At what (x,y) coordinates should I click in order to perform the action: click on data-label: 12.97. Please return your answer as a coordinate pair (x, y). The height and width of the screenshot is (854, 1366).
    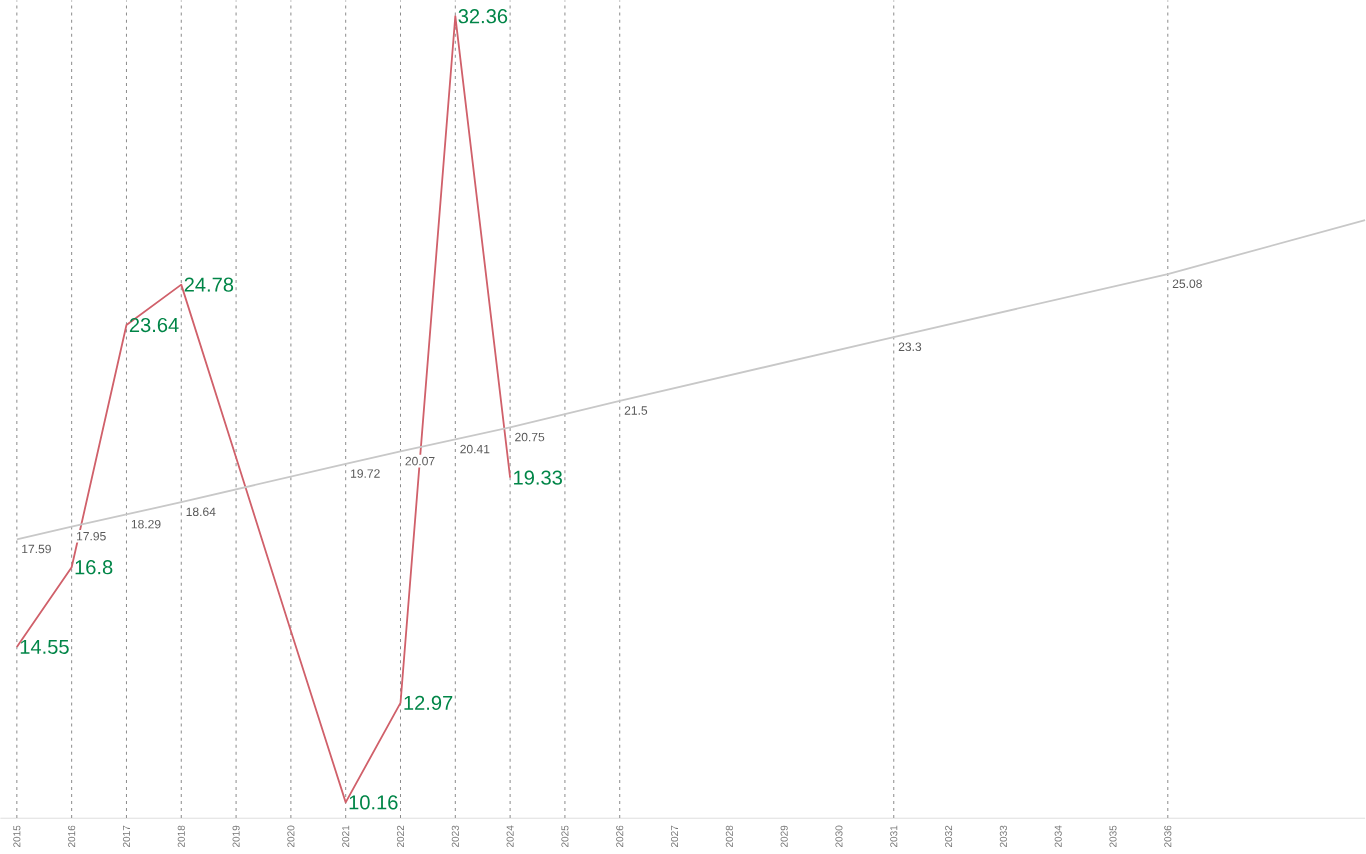
    Looking at the image, I should click on (428, 702).